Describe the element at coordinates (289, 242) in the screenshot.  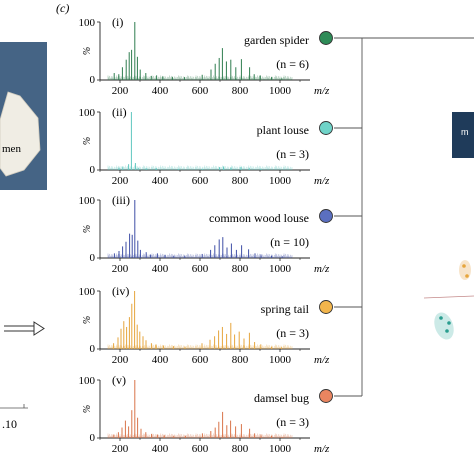
I see `sample-count-label: (n = 10)` at that location.